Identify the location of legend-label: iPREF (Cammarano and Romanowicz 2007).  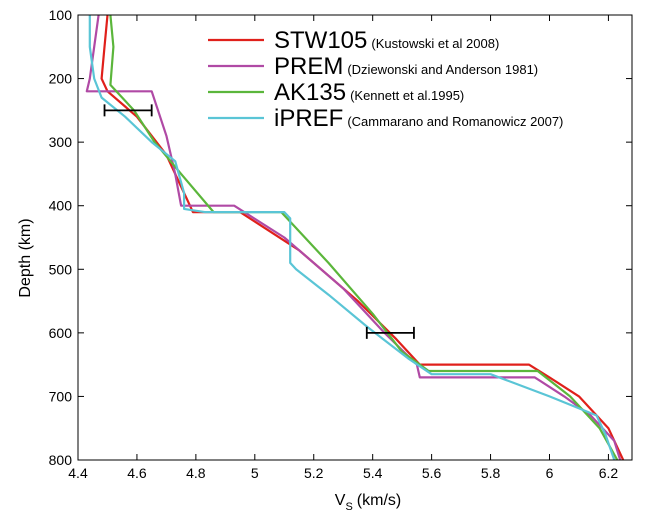
(418, 118).